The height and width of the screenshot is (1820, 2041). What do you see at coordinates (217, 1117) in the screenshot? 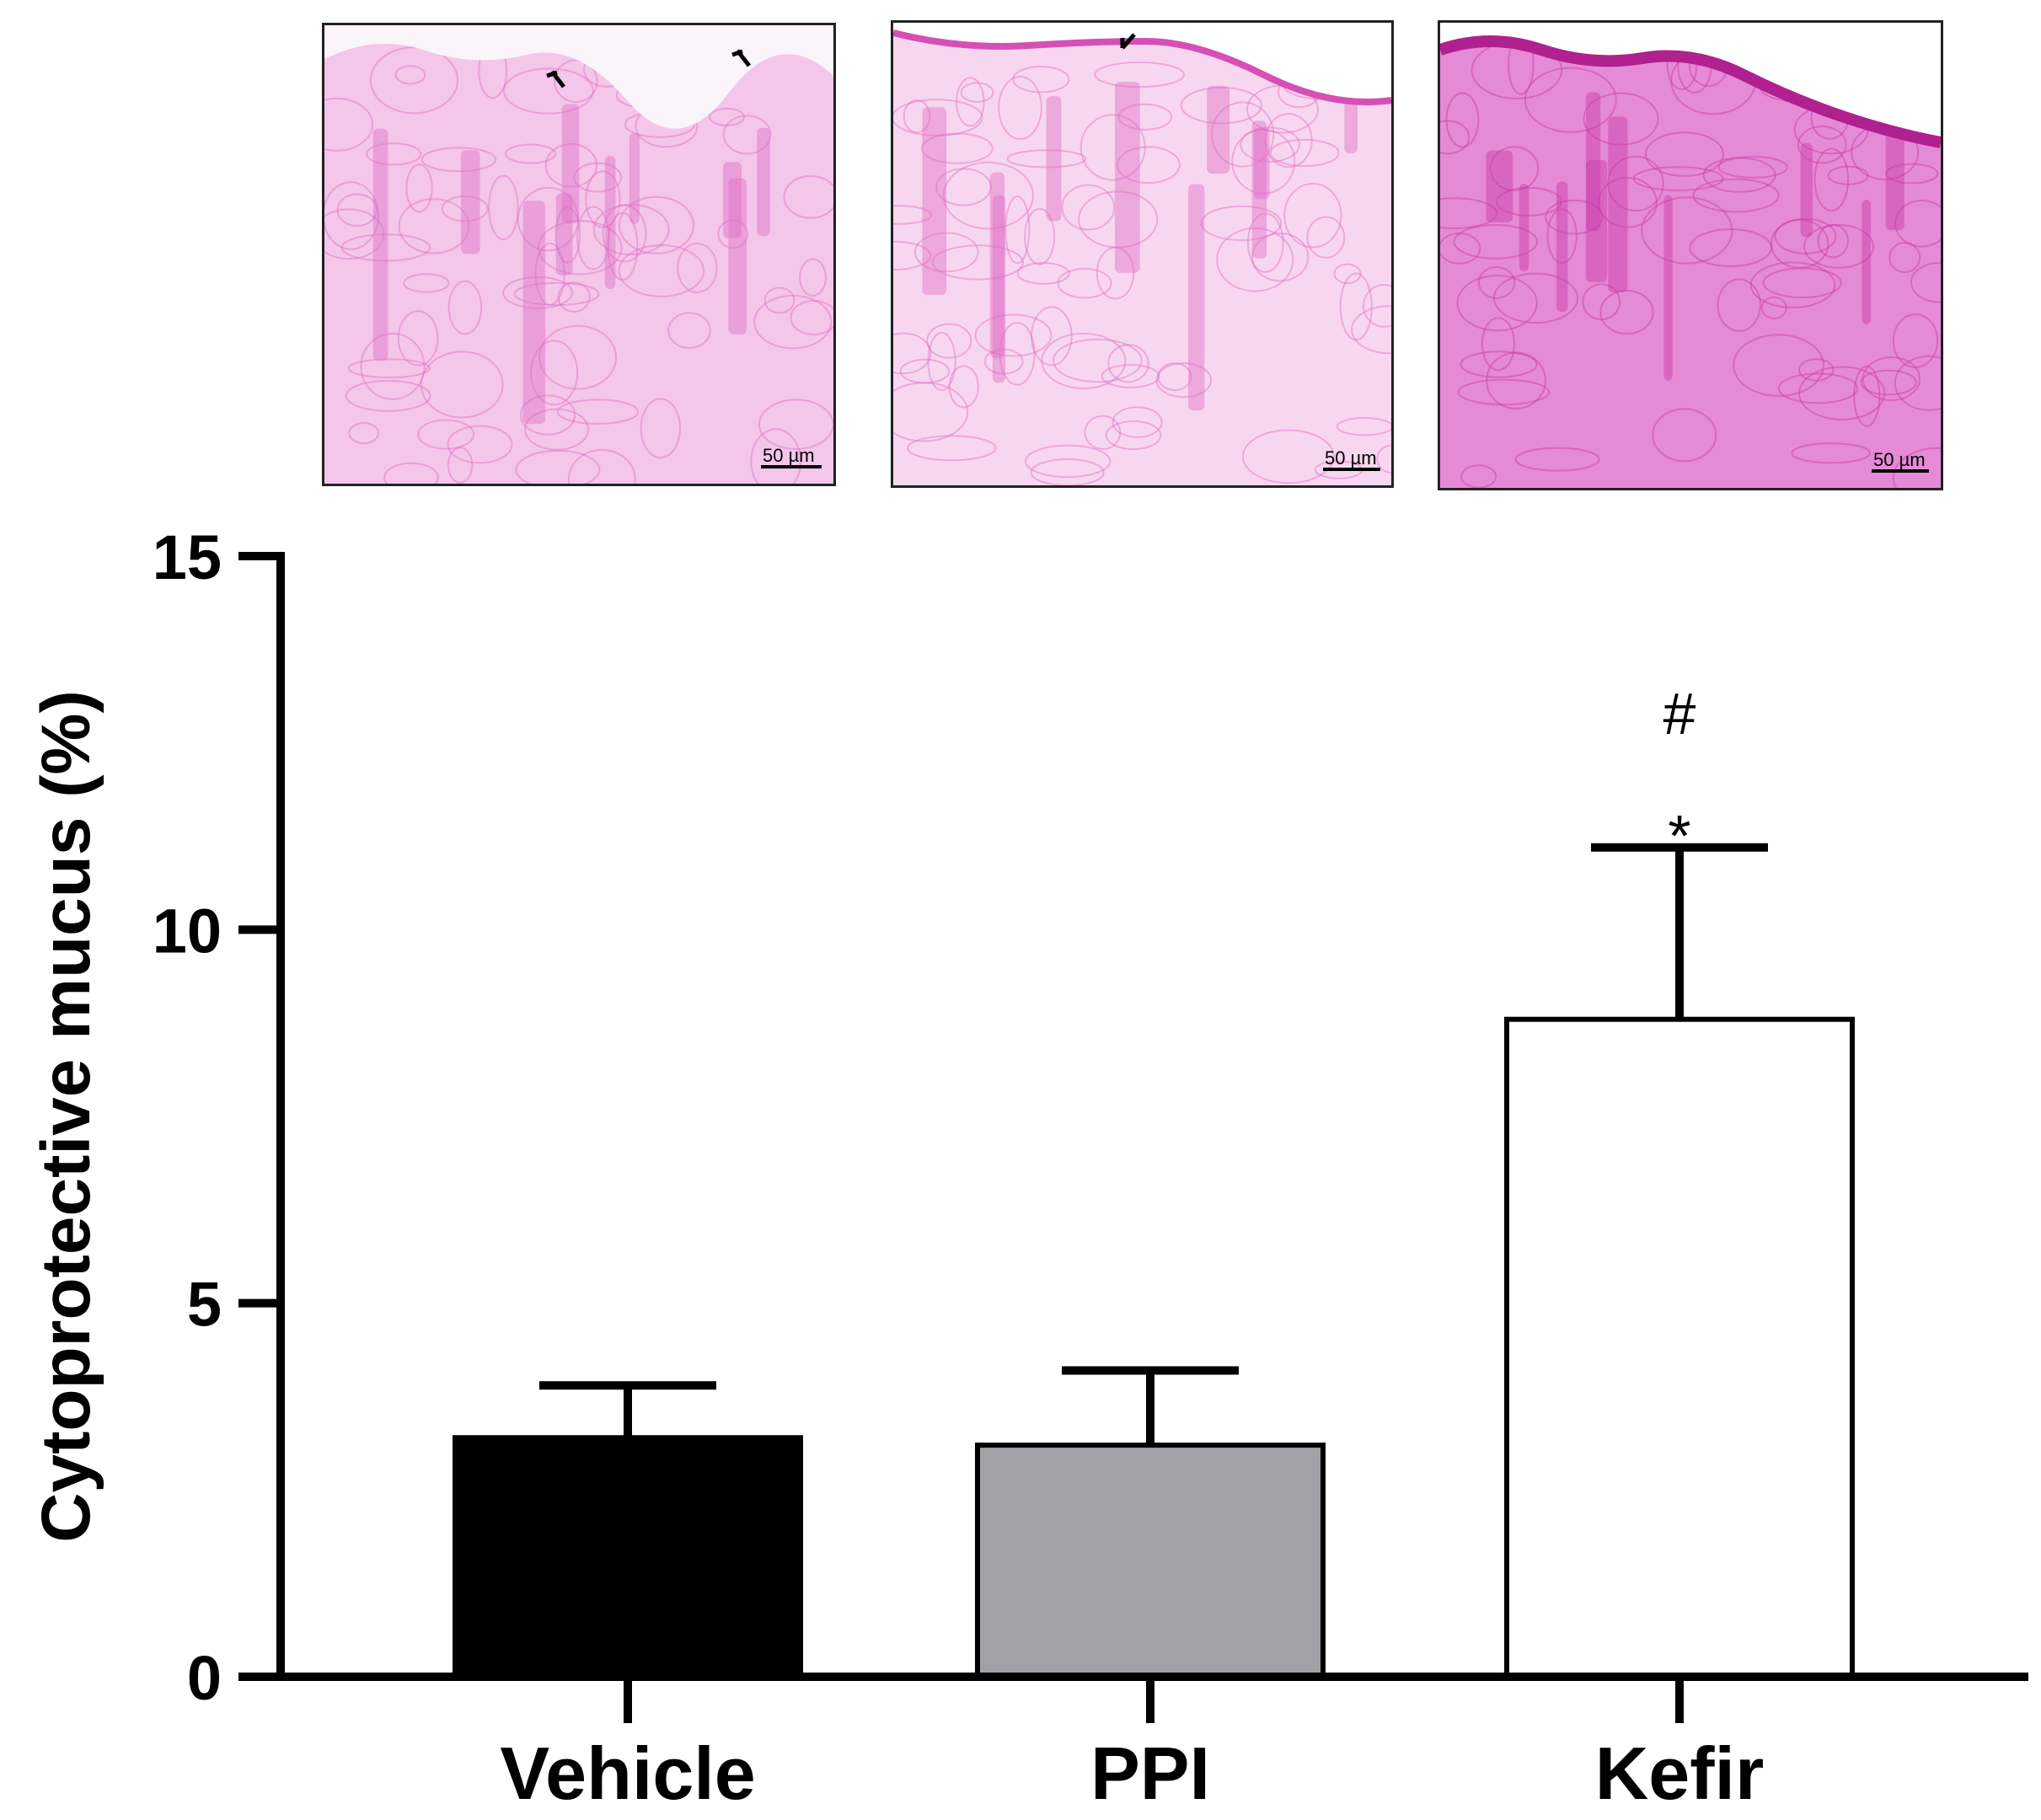
I see `y-ticks-group: 0 5 10 15` at bounding box center [217, 1117].